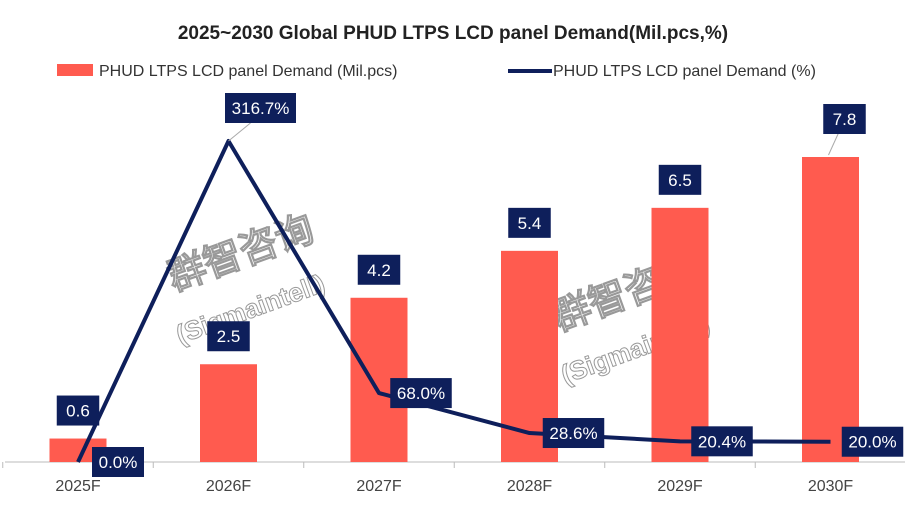 The width and height of the screenshot is (907, 513). What do you see at coordinates (684, 71) in the screenshot?
I see `legend-line-label: PHUD LTPS LCD panel Demand (%)` at bounding box center [684, 71].